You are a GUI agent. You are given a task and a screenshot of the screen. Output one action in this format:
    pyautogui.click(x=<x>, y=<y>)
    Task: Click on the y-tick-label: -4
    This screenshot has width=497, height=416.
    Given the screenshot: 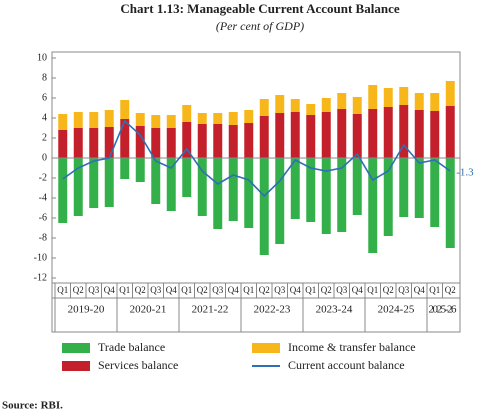 What is the action you would take?
    pyautogui.click(x=43, y=197)
    